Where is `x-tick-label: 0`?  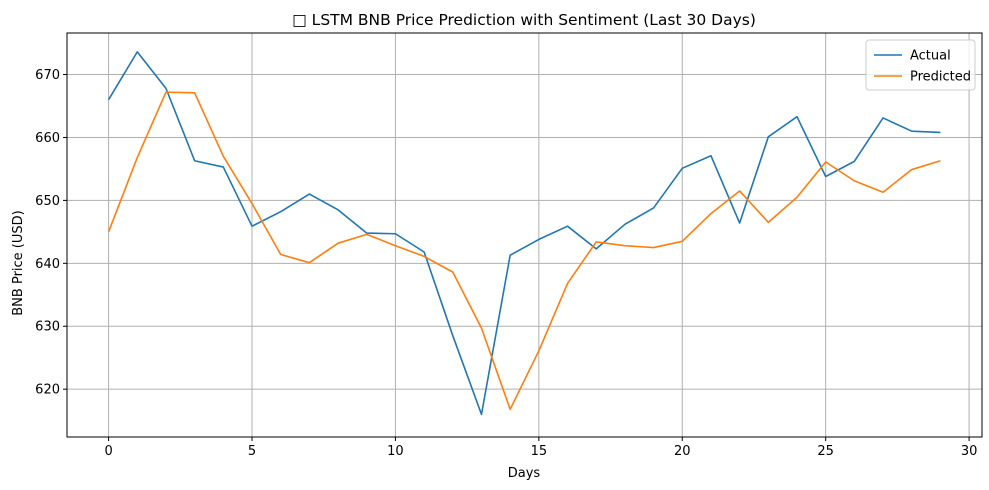 x-tick-label: 0 is located at coordinates (108, 451).